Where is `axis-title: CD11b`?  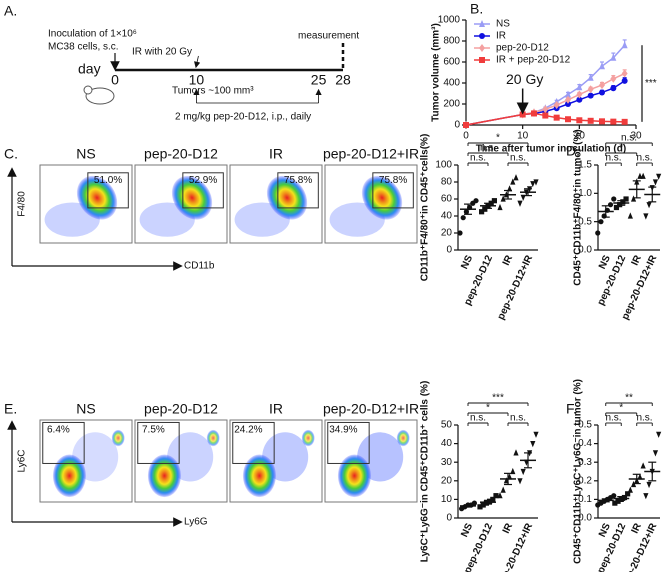
axis-title: CD11b is located at coordinates (199, 266).